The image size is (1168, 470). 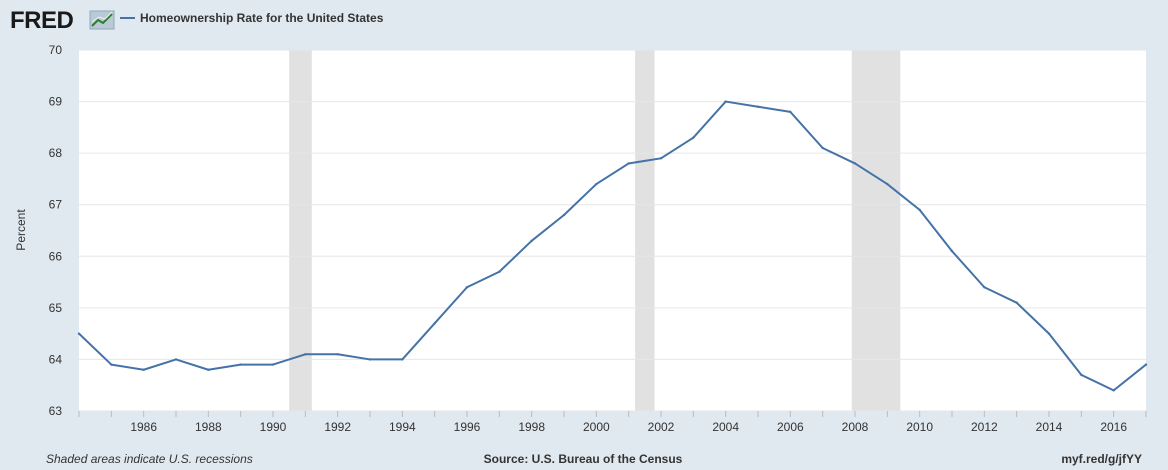 I want to click on x-tick-label: 2012, so click(x=984, y=427).